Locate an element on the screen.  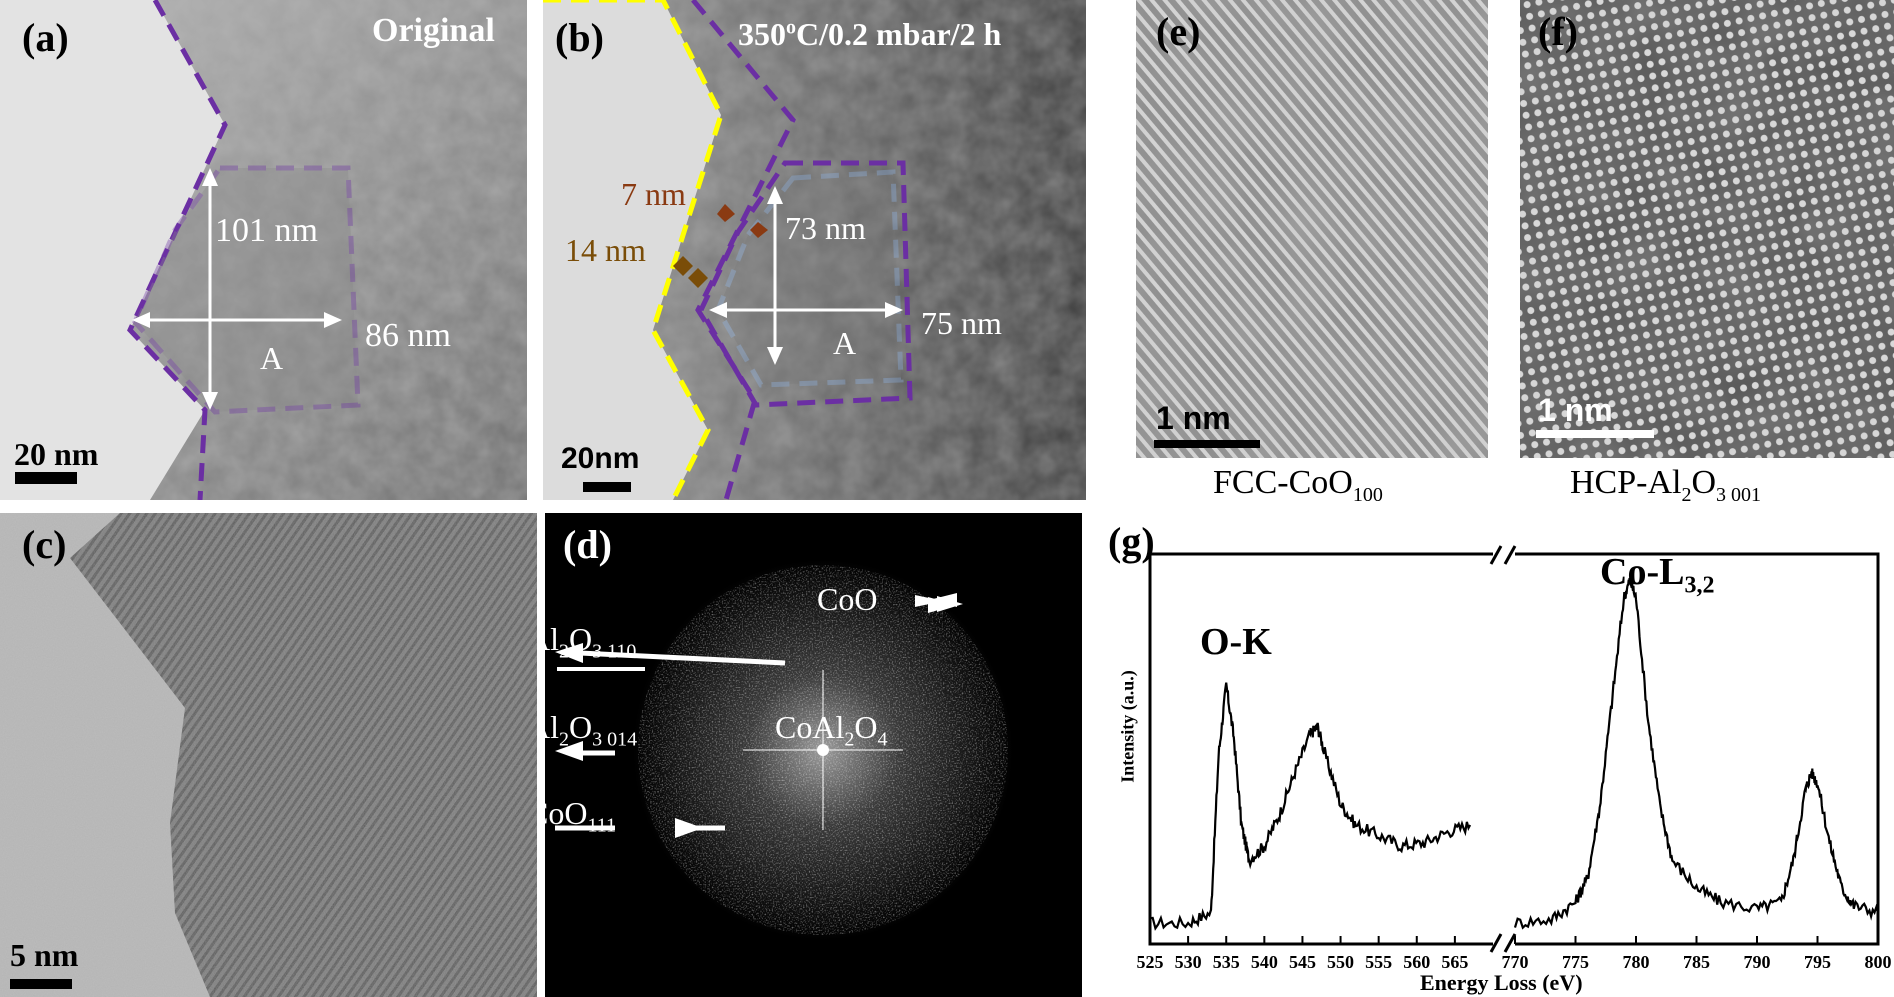
panel-b-width-label: 75 nm is located at coordinates (961, 323).